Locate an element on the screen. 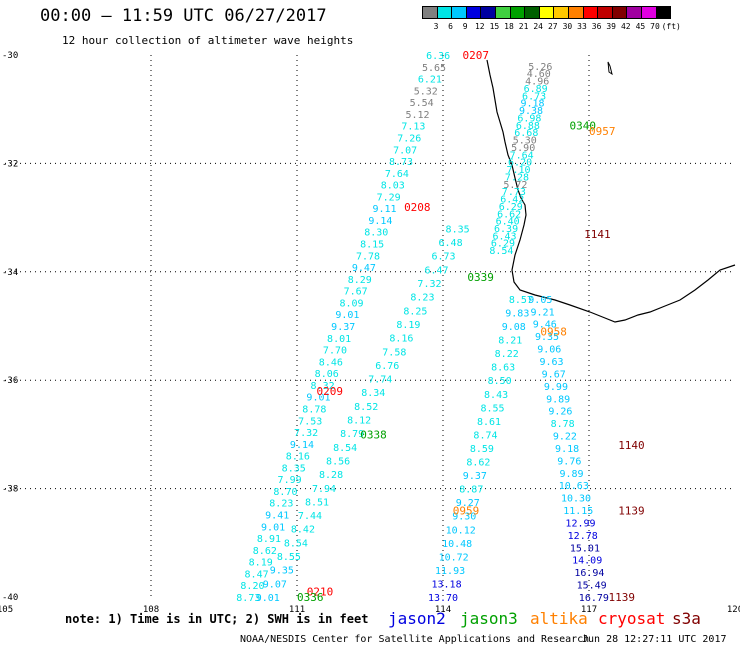  swh-value: 8.22 is located at coordinates (507, 354).